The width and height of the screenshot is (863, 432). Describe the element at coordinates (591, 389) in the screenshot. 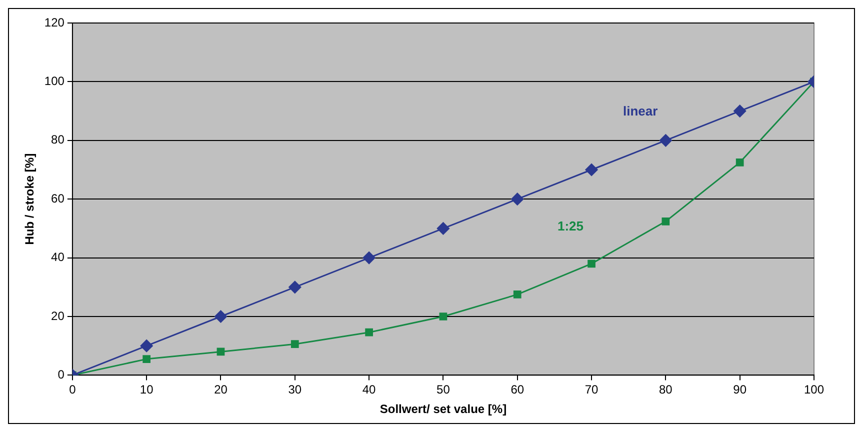

I see `x-tick-label: 70` at that location.